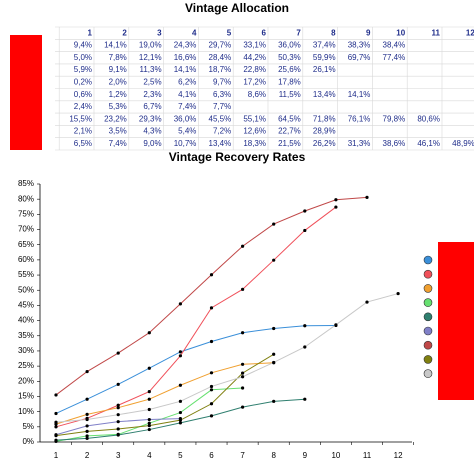 This screenshot has width=474, height=475. I want to click on chart-title: Vintage Recovery Rates, so click(237, 157).